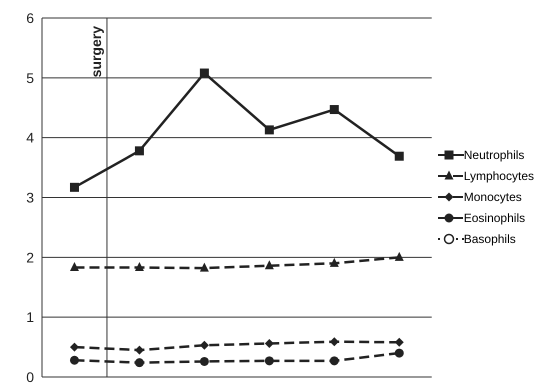  I want to click on legend-label: Monocytes, so click(493, 197).